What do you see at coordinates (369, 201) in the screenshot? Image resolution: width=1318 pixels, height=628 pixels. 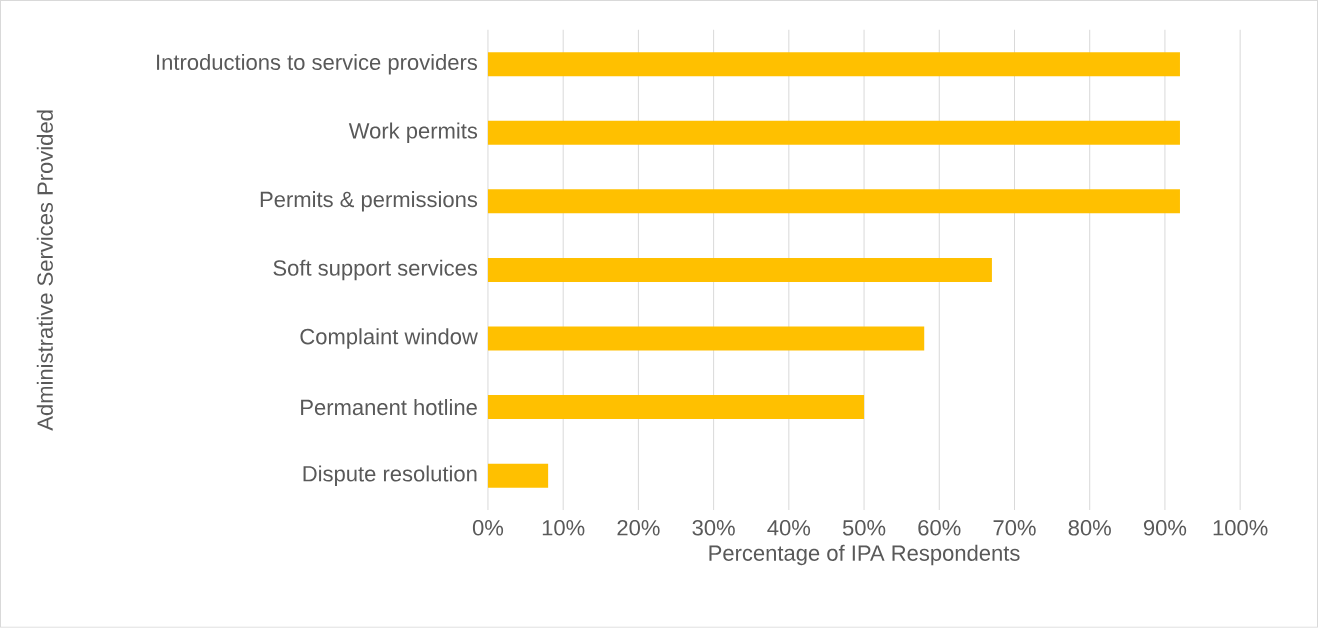 I see `y-tick-label: Permits & permissions` at bounding box center [369, 201].